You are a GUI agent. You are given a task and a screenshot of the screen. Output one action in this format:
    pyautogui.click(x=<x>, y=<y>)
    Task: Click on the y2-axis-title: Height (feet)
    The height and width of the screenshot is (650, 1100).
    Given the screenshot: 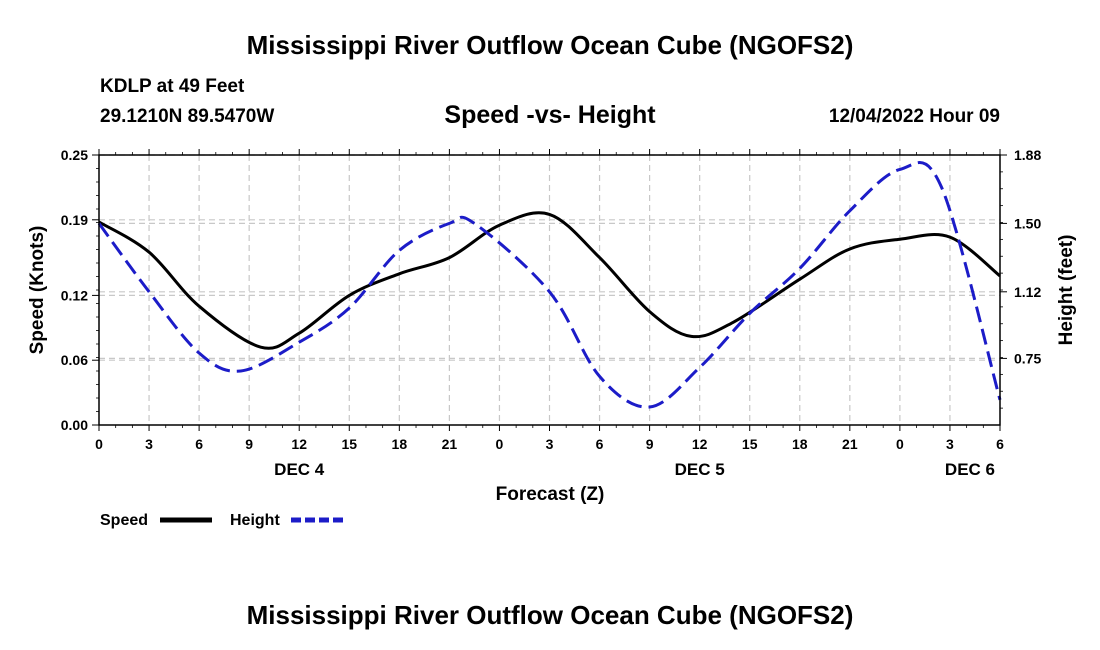 What is the action you would take?
    pyautogui.click(x=1066, y=290)
    